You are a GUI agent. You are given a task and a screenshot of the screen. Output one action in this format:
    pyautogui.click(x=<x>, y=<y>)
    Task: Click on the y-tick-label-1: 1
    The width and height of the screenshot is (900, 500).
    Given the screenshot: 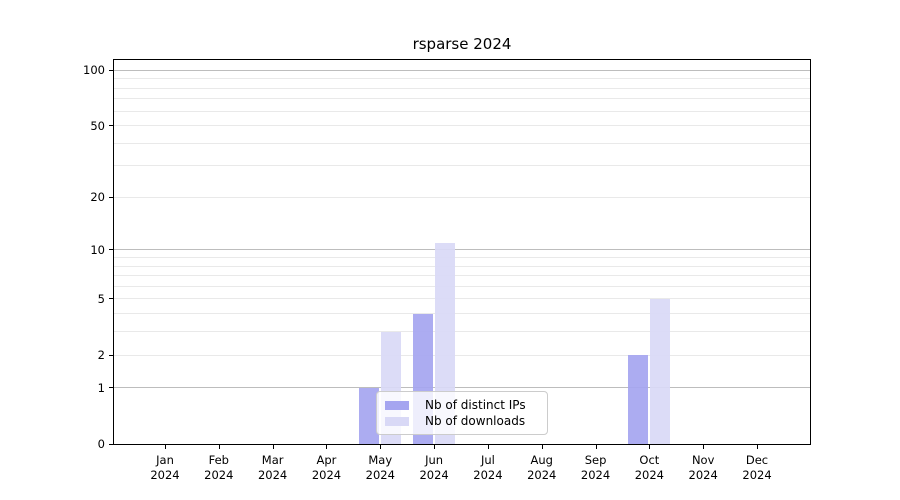 What is the action you would take?
    pyautogui.click(x=101, y=387)
    